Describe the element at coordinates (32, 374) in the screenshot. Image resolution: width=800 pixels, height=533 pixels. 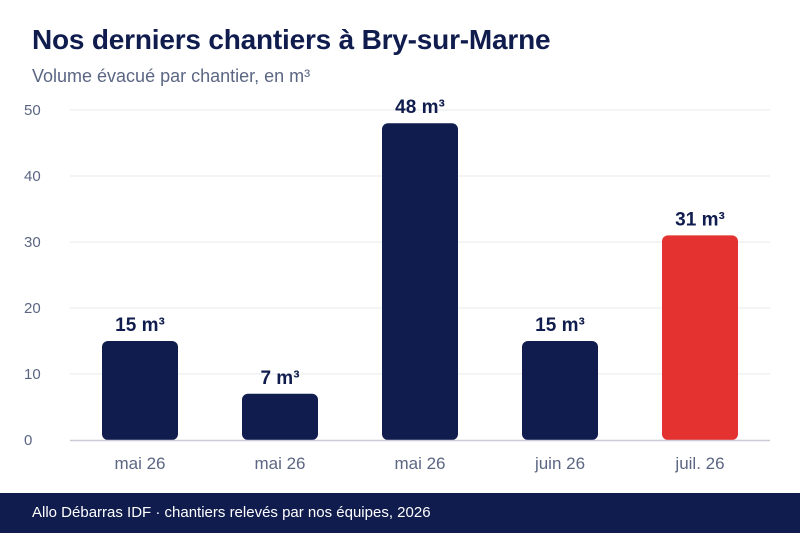
I see `y-tick-label: 10` at that location.